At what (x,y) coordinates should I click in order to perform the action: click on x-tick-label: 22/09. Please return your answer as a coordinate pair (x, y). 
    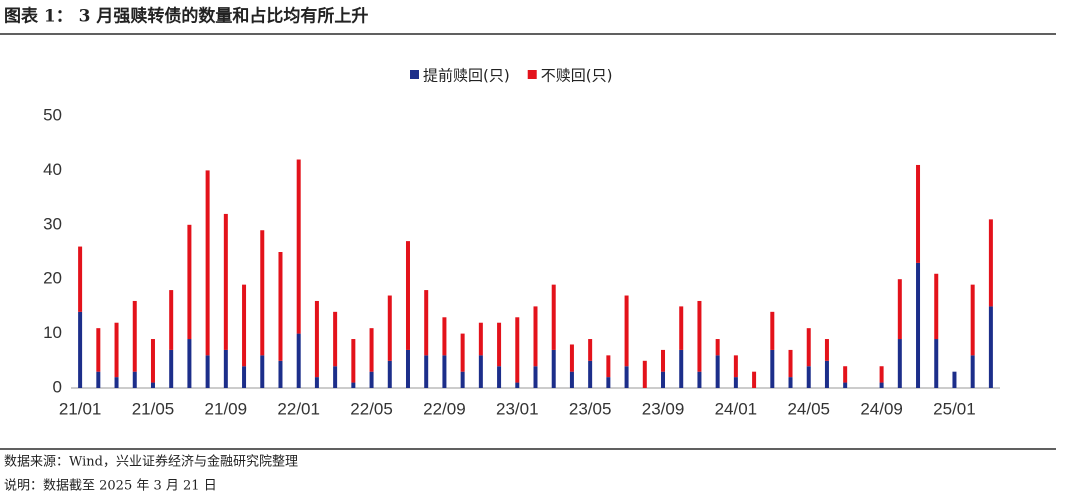
    Looking at the image, I should click on (444, 408).